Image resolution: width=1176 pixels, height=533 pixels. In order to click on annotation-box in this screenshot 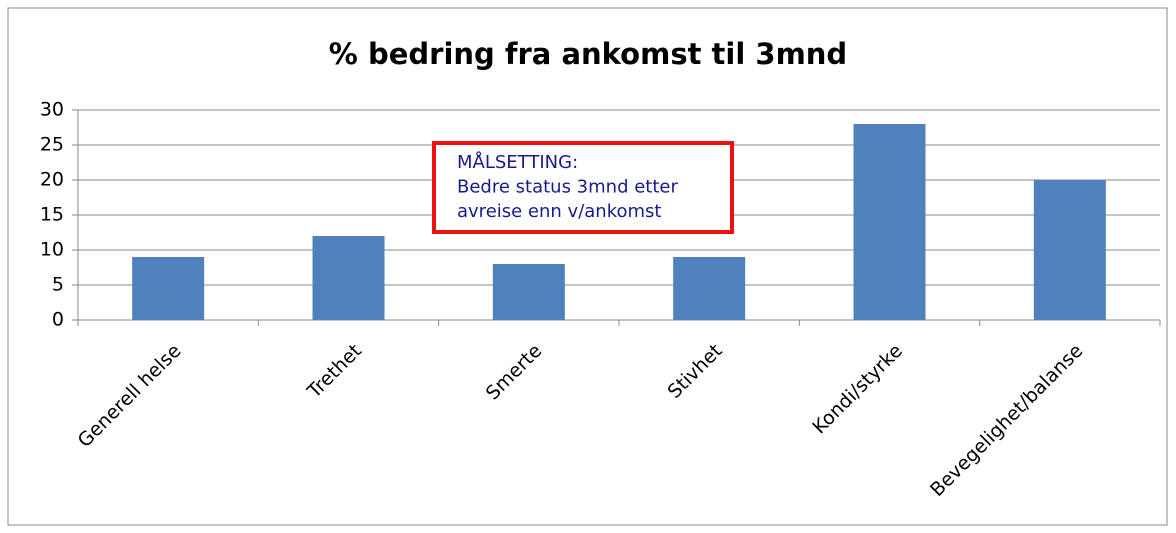, I will do `click(583, 187)`.